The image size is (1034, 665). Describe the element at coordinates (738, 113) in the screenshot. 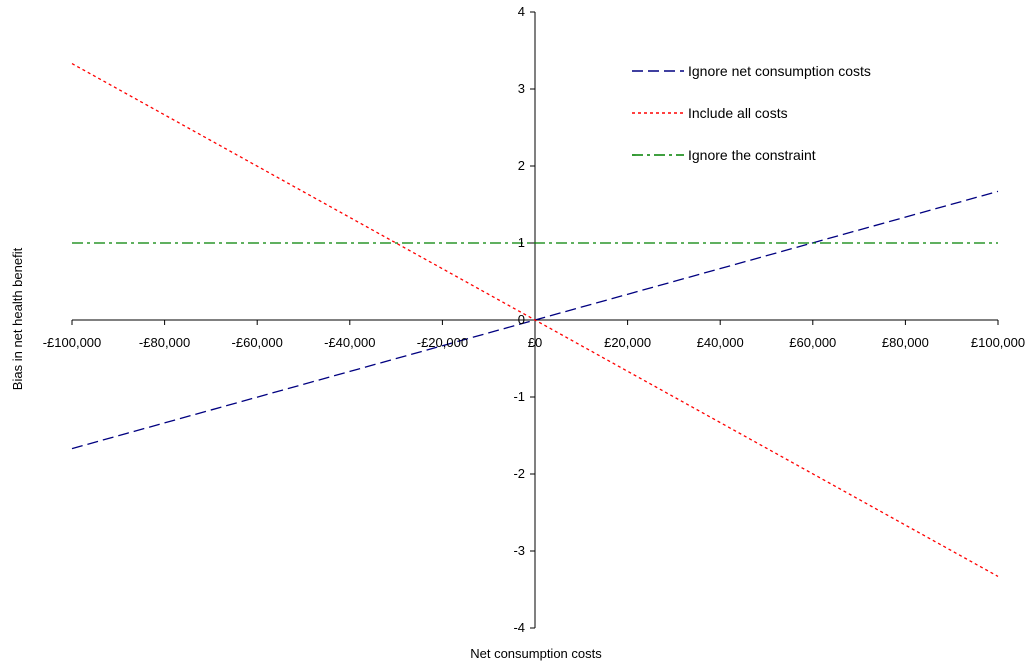

I see `legend-label-2: Include all costs` at that location.